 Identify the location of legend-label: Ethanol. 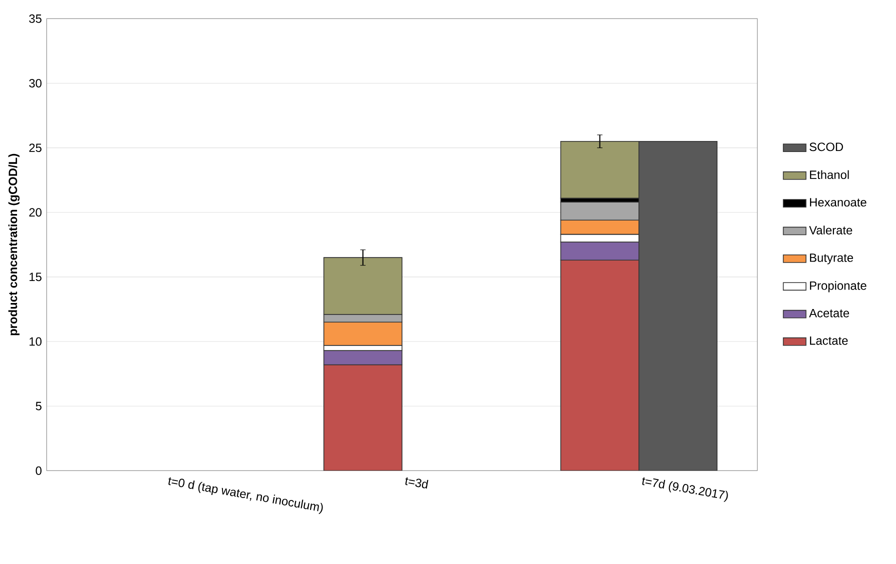
(829, 175).